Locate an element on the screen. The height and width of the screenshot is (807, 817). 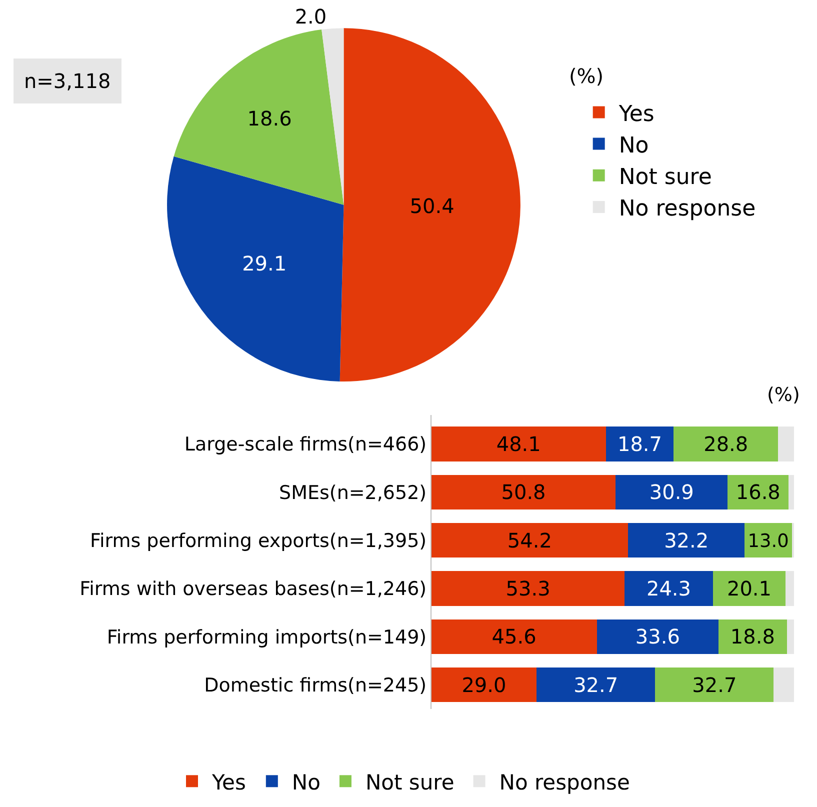
data-label: 54.2 is located at coordinates (529, 540).